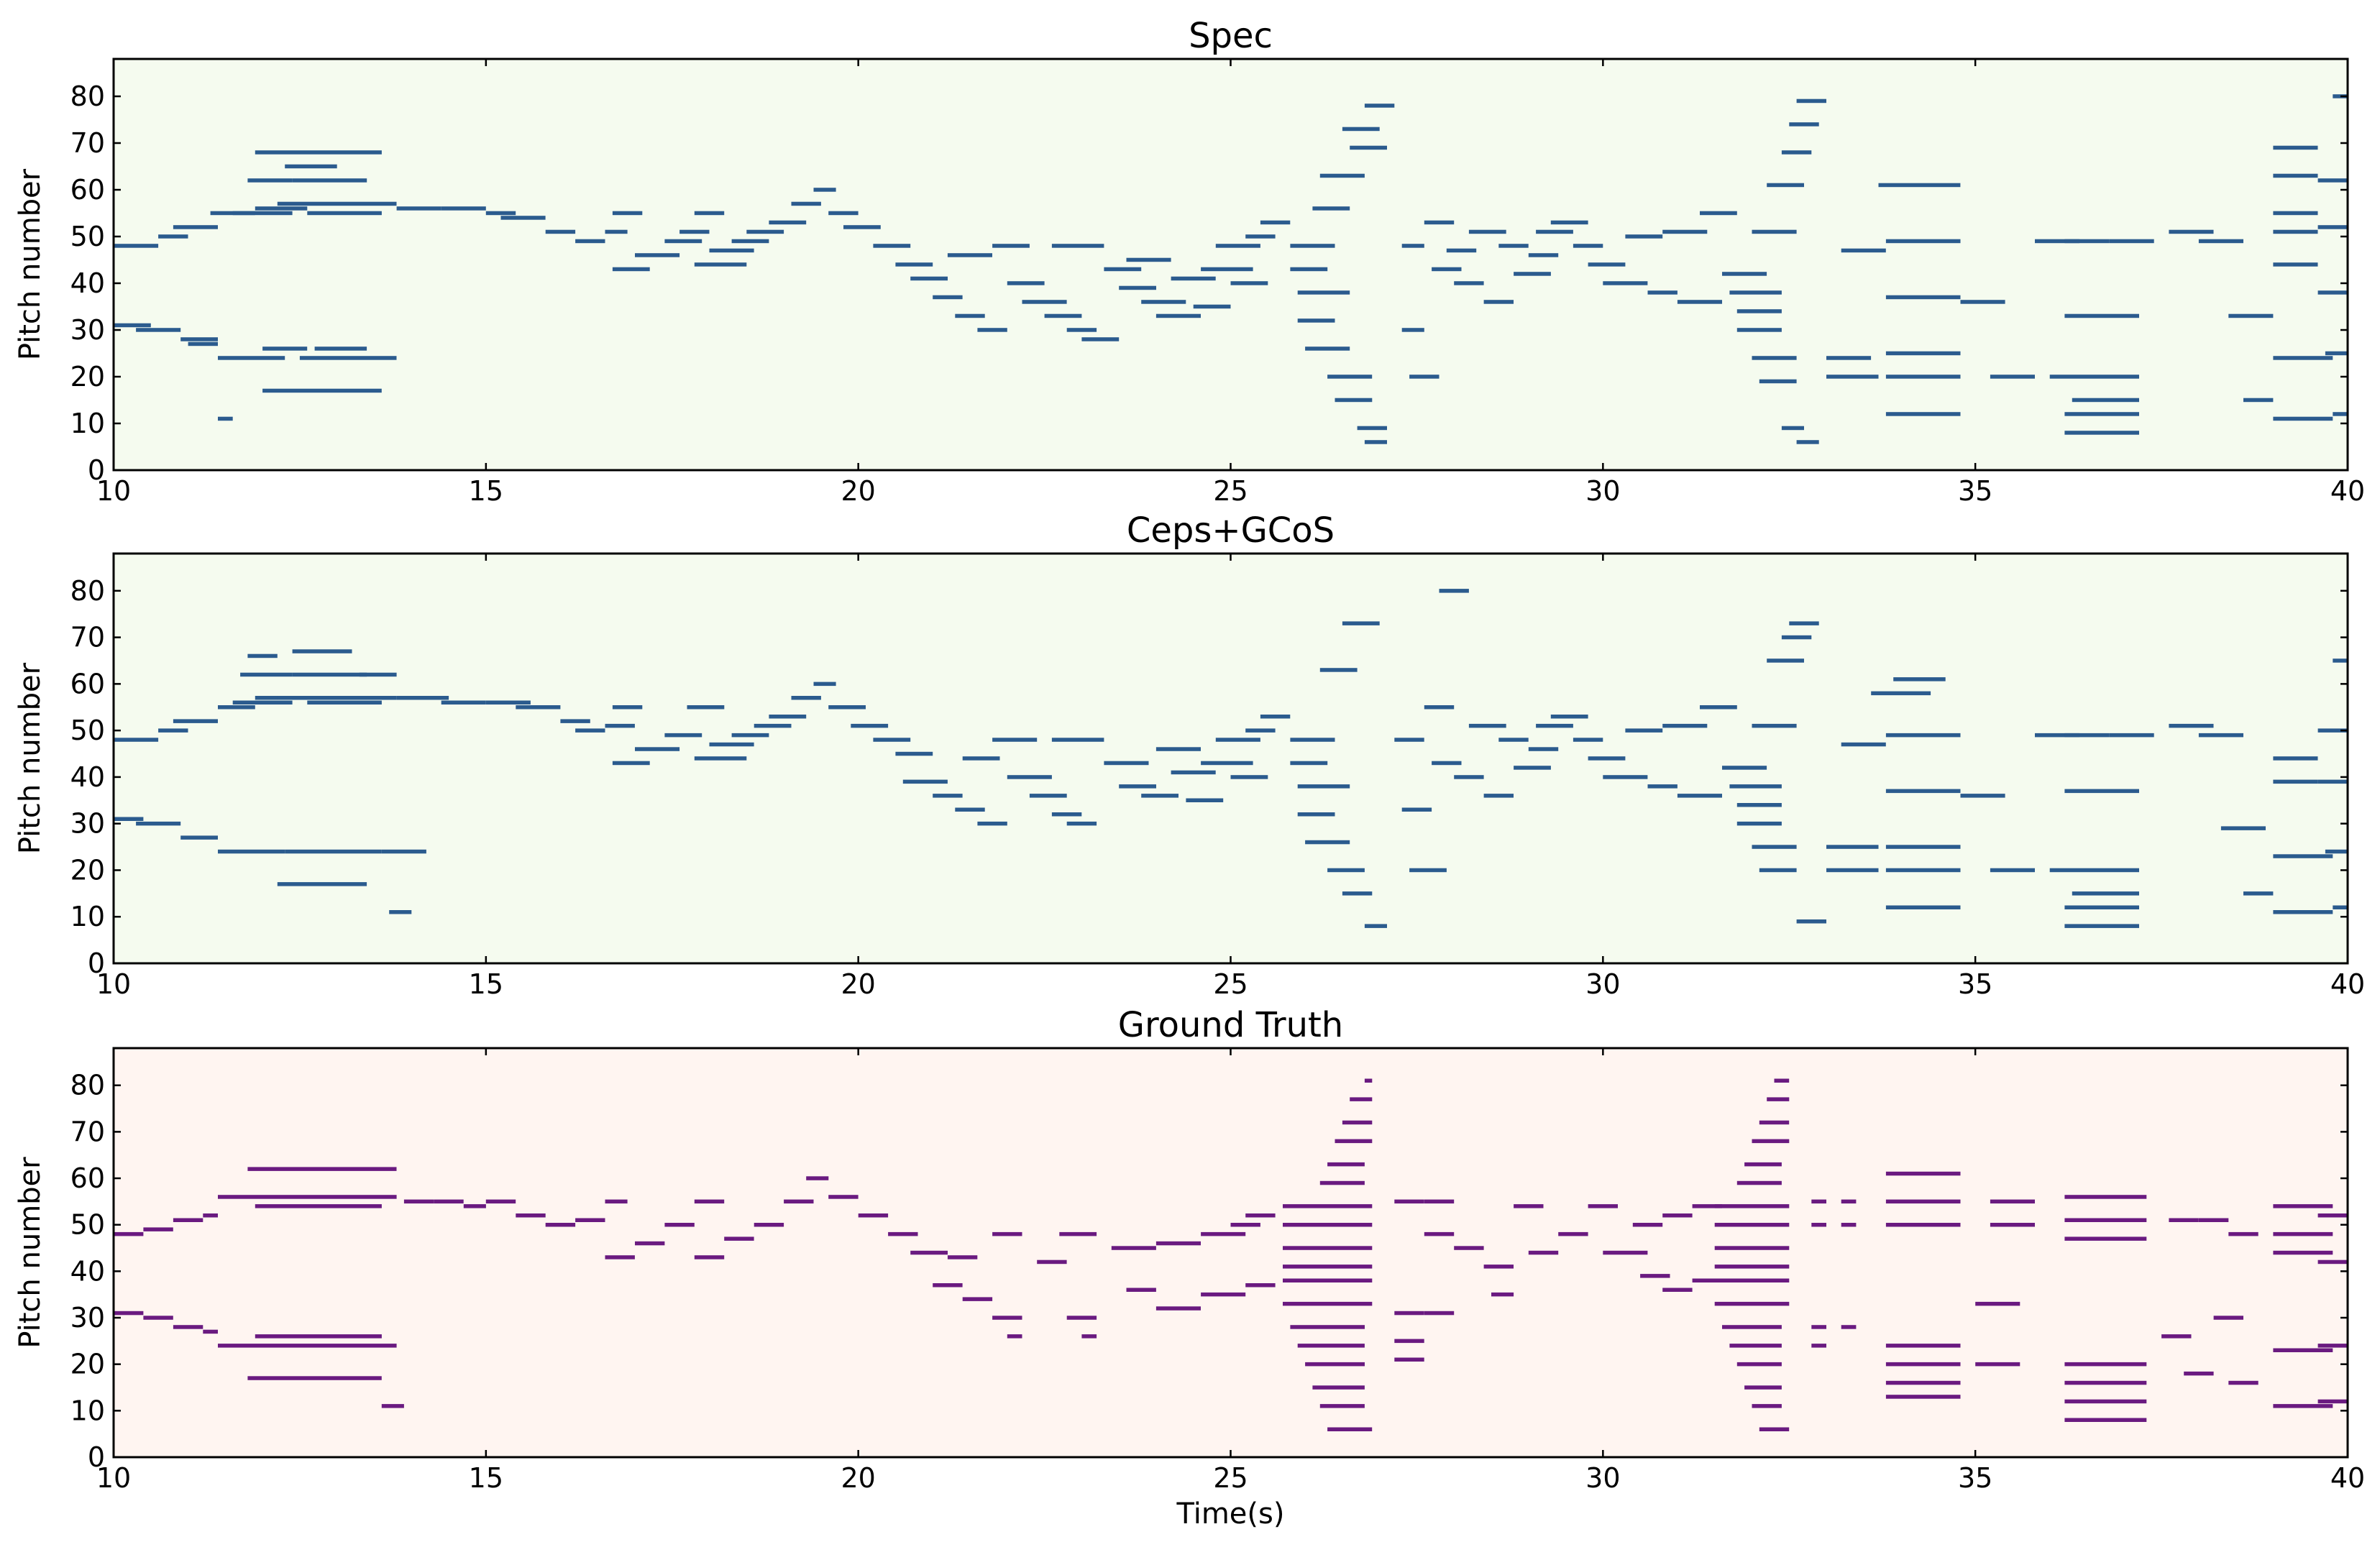  Describe the element at coordinates (1230, 1025) in the screenshot. I see `chart-title: Ground Truth` at that location.